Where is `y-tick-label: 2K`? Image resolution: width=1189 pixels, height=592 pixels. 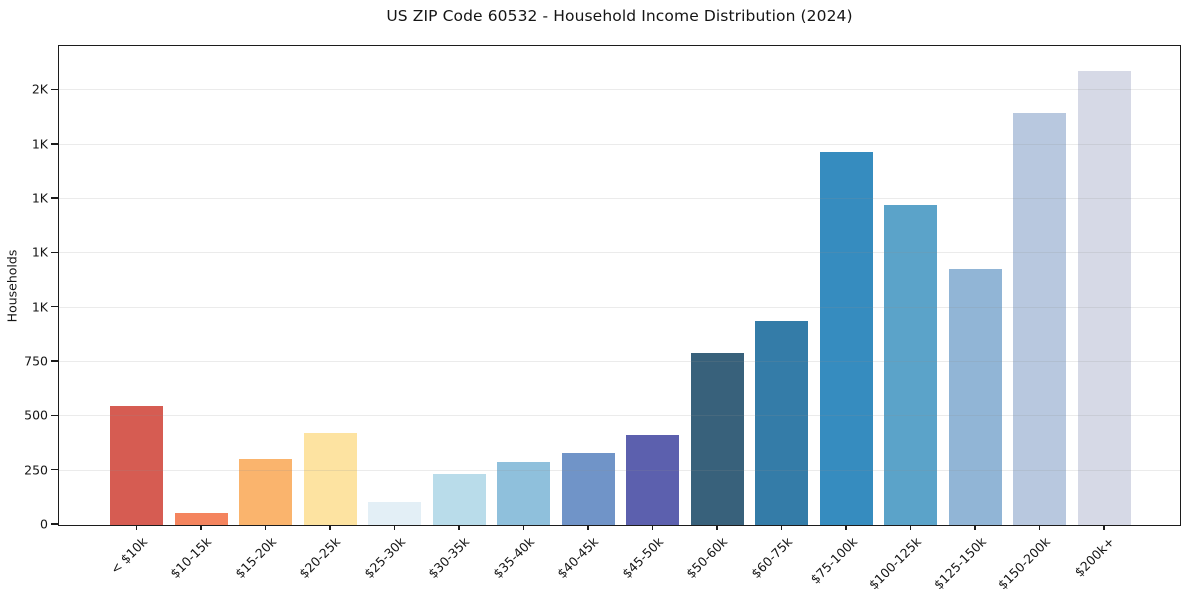 y-tick-label: 2K is located at coordinates (39, 89).